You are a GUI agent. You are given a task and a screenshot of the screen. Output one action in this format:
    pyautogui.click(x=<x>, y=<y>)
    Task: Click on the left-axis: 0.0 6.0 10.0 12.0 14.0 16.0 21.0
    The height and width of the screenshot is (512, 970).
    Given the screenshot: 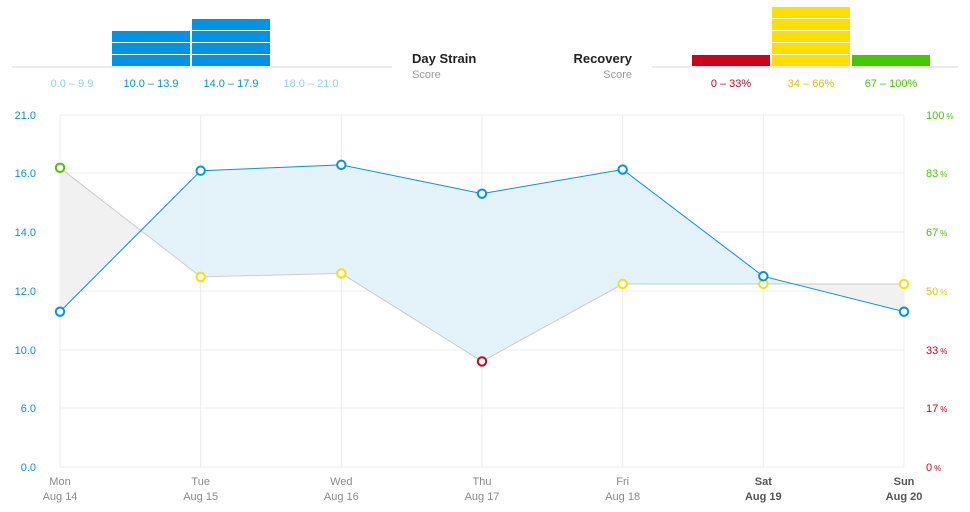 What is the action you would take?
    pyautogui.click(x=25, y=292)
    